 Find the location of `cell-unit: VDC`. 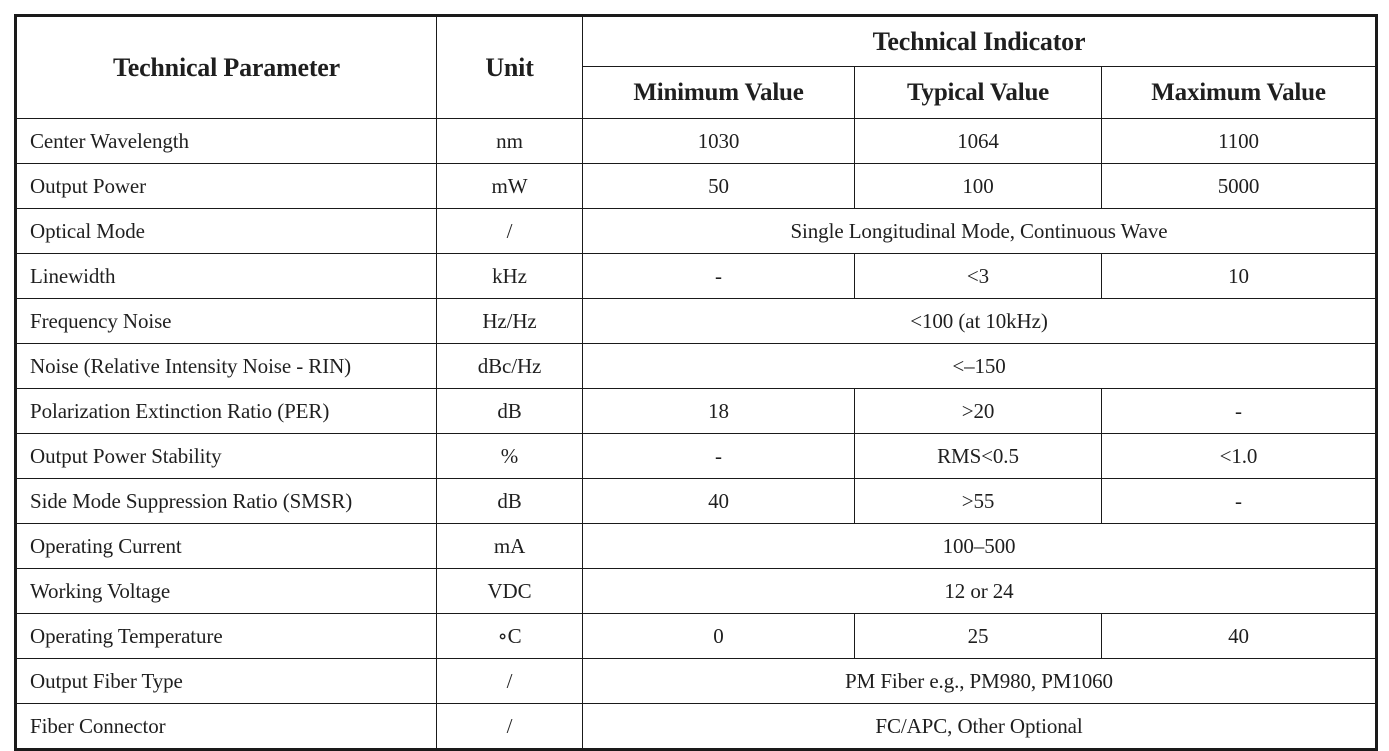

cell-unit: VDC is located at coordinates (509, 591).